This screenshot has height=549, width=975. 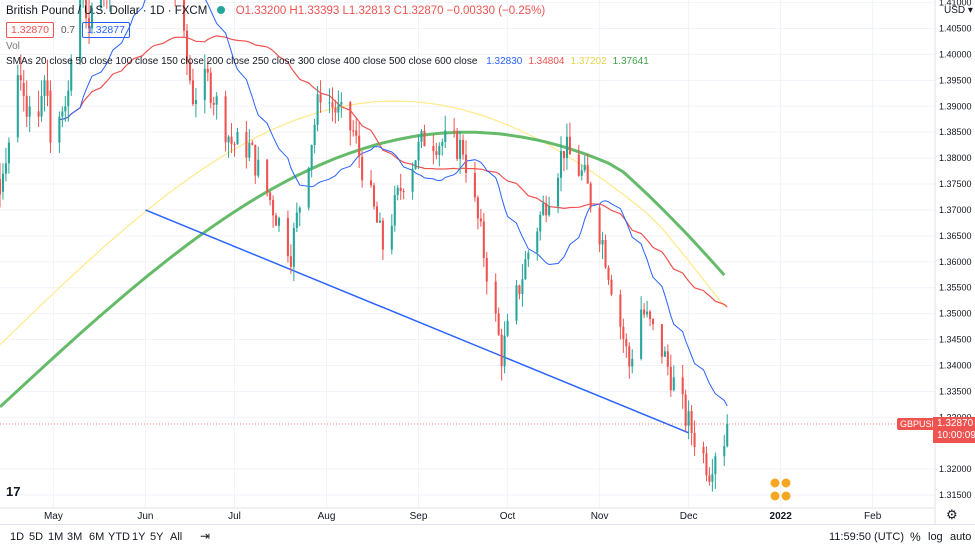 I want to click on timeframe-3m: 3M, so click(x=75, y=537).